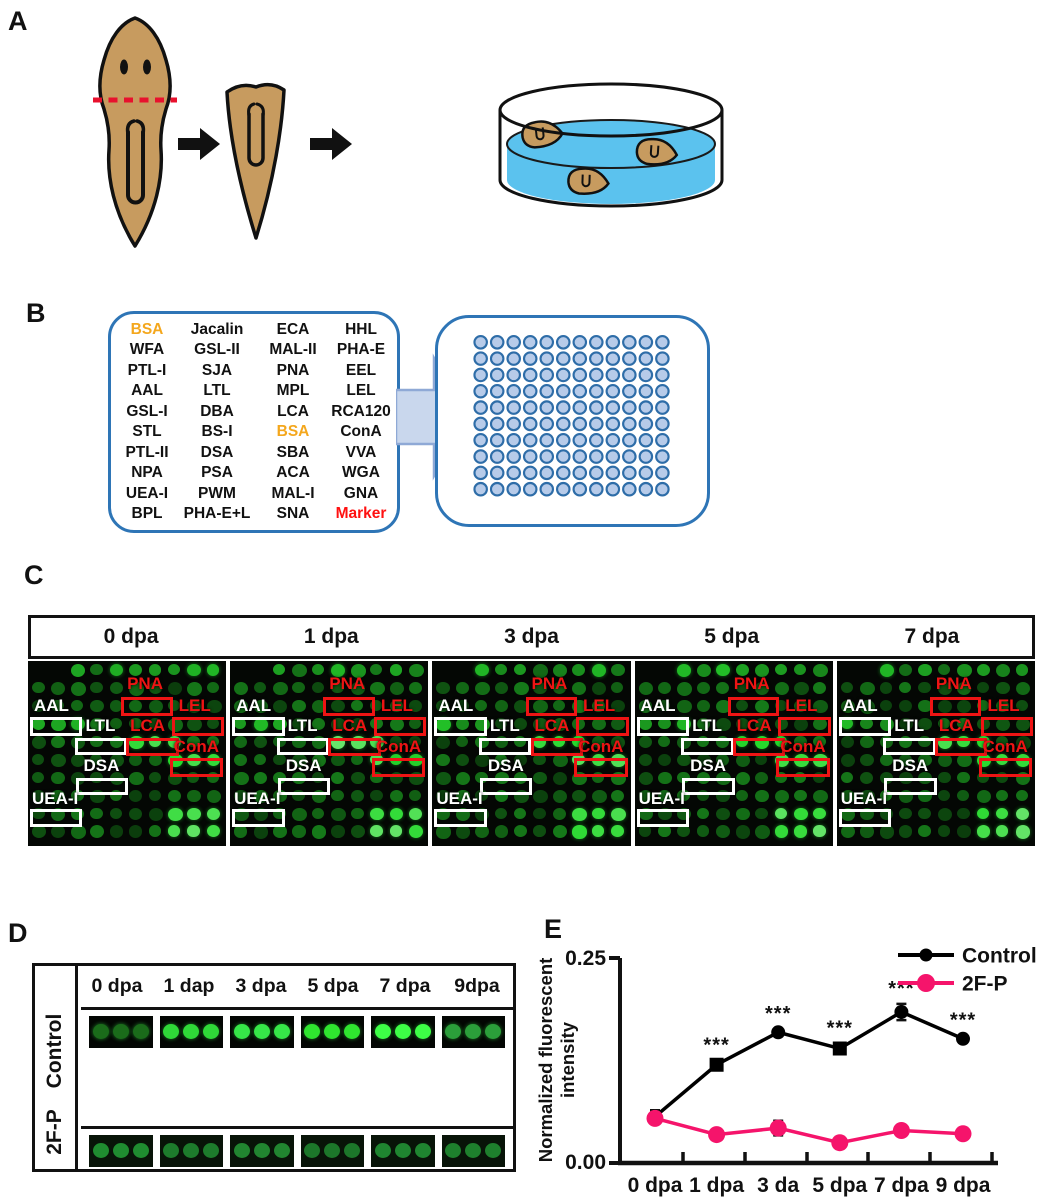 The image size is (1039, 1204). I want to click on petri-dish, so click(611, 145).